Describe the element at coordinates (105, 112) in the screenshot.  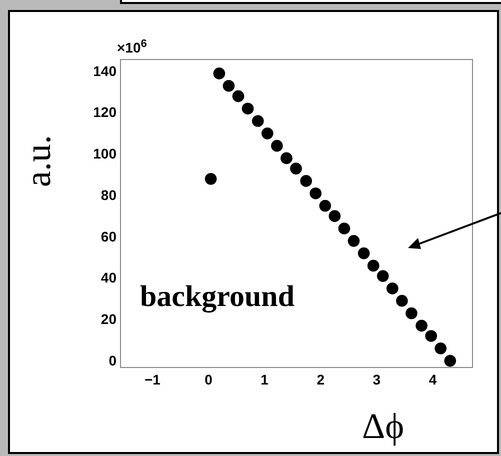
I see `y-tick-label: 120` at that location.